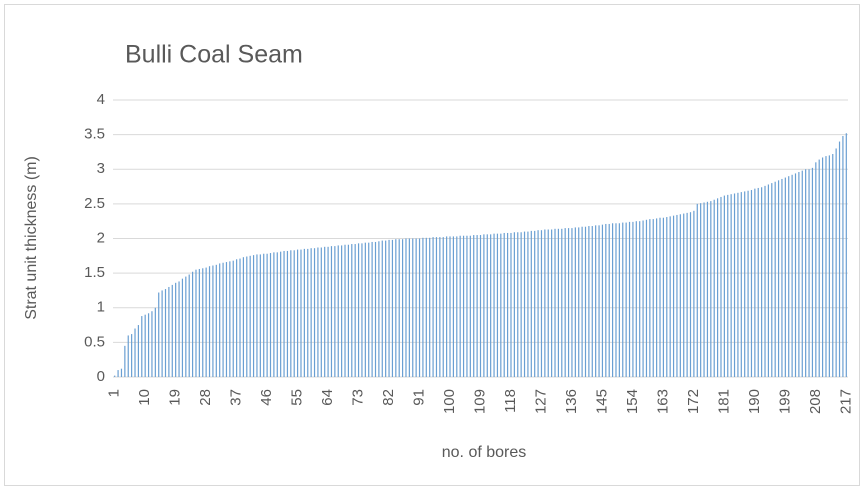  I want to click on x-tick-label: 127, so click(540, 401).